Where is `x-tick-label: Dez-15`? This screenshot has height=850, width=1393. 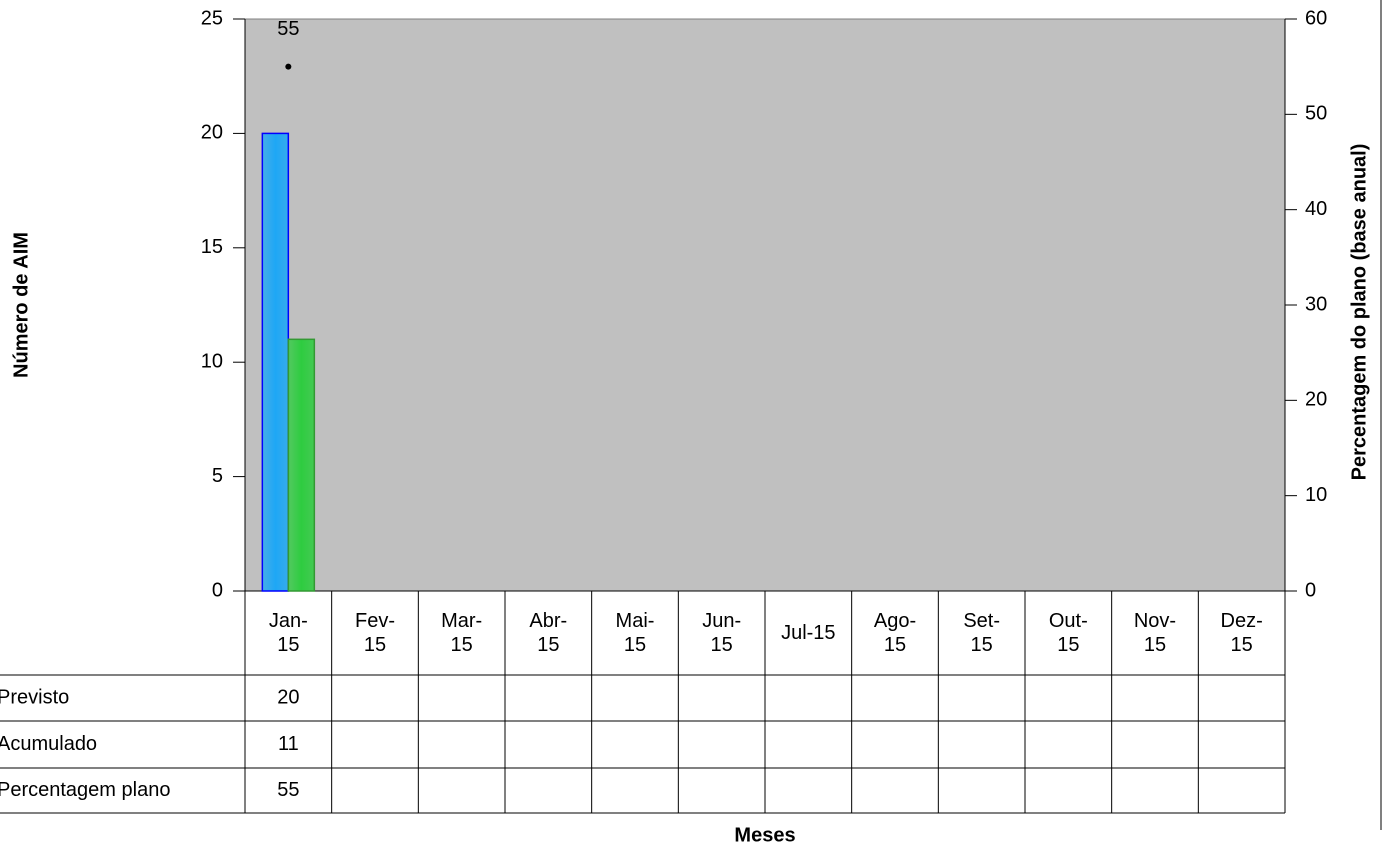
x-tick-label: Dez-15 is located at coordinates (1241, 633).